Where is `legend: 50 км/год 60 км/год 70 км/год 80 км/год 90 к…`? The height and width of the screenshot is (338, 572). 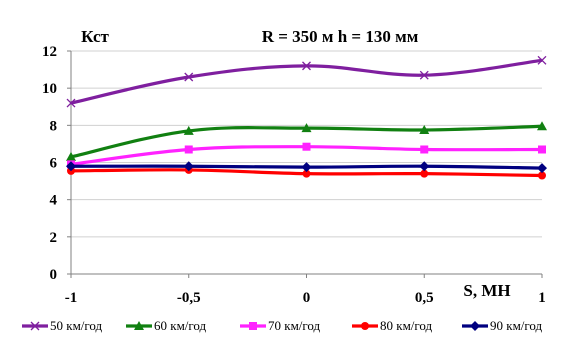 legend: 50 км/год 60 км/год 70 км/год 80 км/год 90 к… is located at coordinates (282, 325).